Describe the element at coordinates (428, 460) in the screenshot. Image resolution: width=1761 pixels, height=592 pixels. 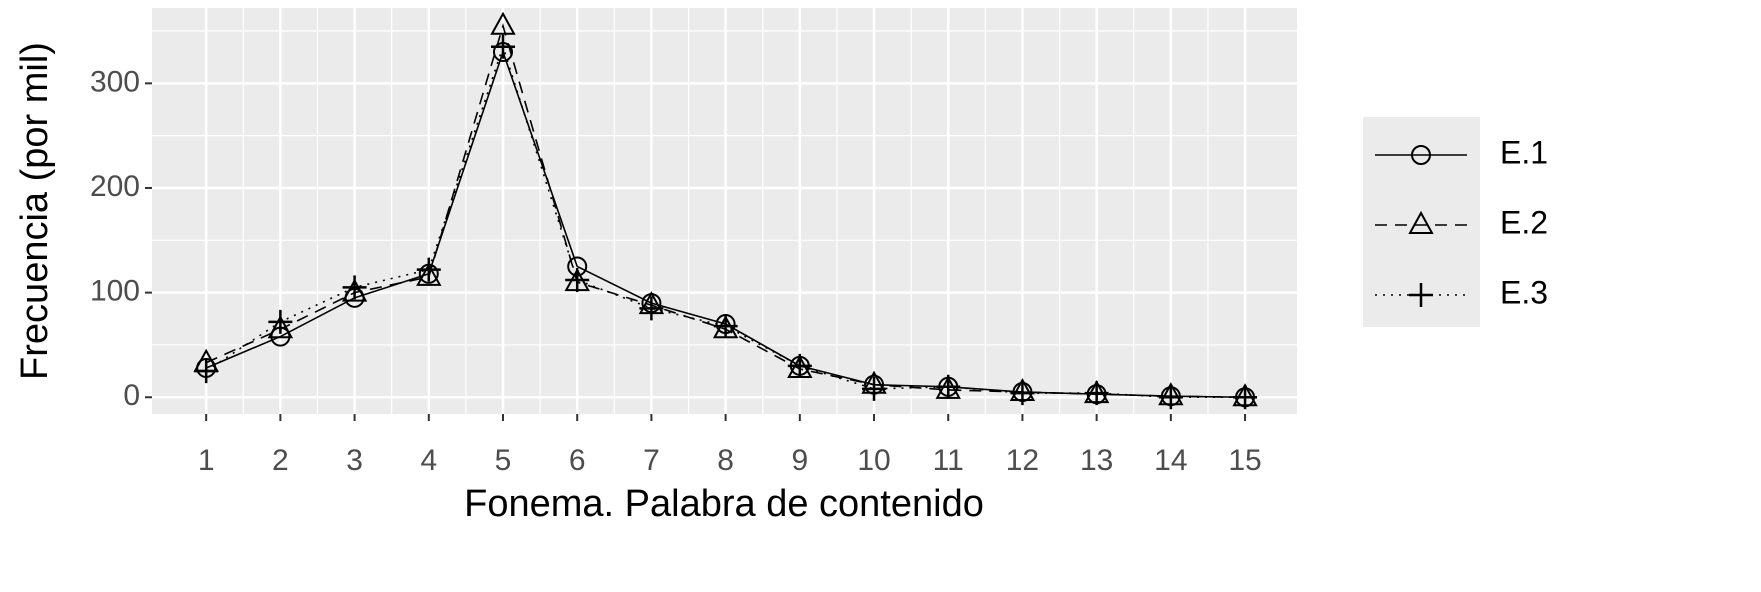
I see `x-tick-label: 4` at that location.